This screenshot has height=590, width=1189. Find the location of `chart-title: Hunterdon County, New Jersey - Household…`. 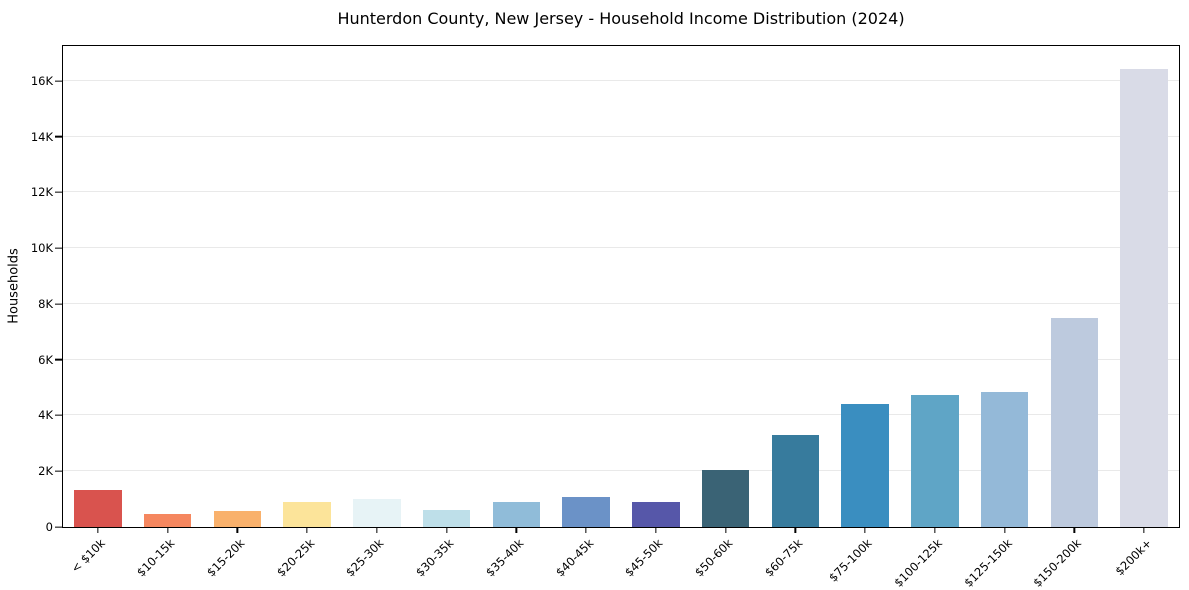

chart-title: Hunterdon County, New Jersey - Household… is located at coordinates (621, 18).